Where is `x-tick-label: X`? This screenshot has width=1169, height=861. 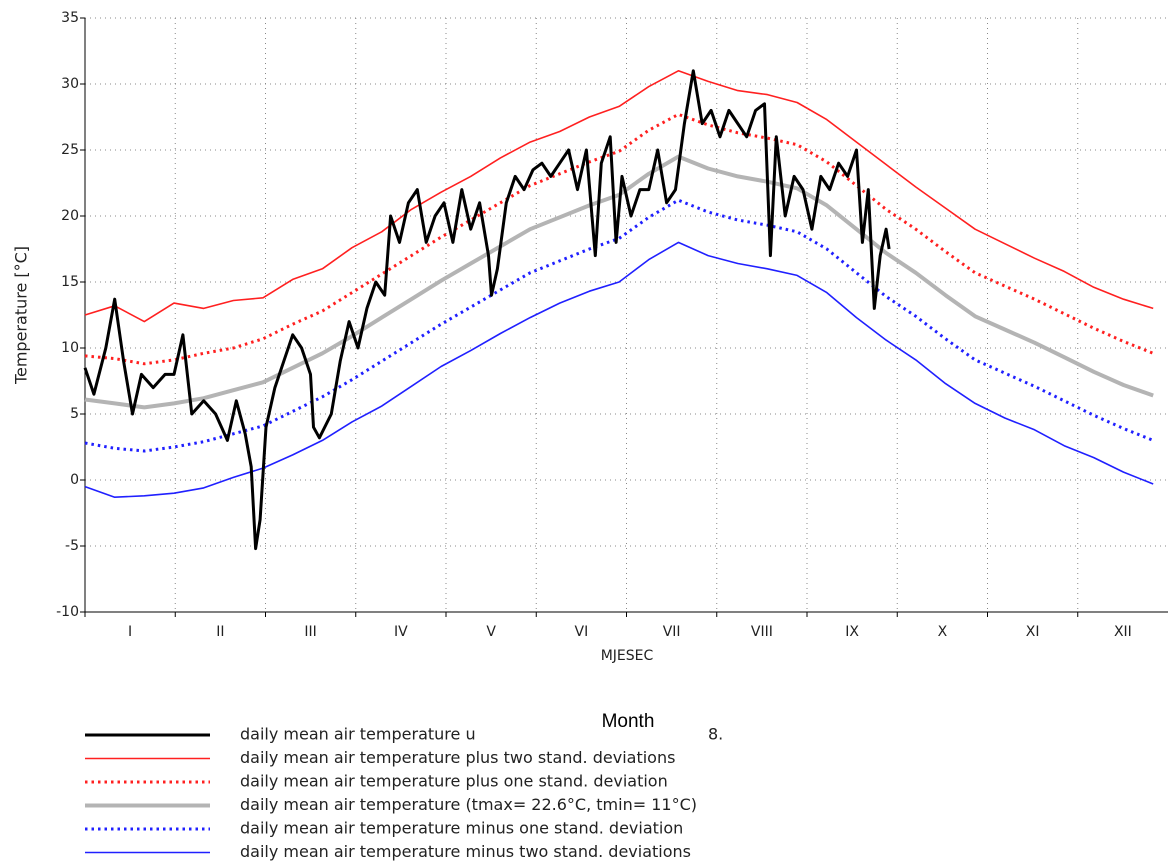
x-tick-label: X is located at coordinates (943, 632).